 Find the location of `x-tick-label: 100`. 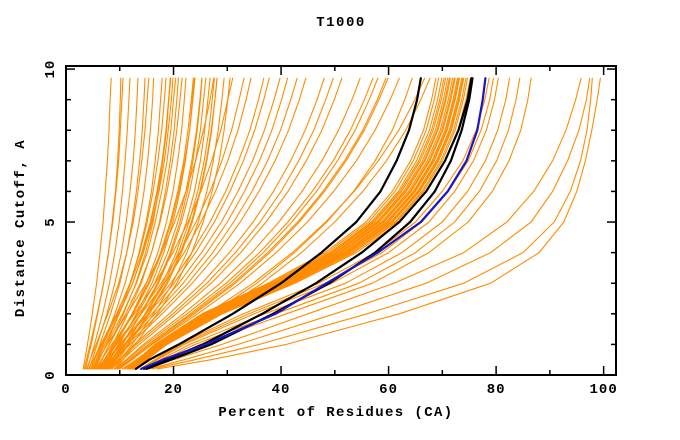

x-tick-label: 100 is located at coordinates (604, 390).